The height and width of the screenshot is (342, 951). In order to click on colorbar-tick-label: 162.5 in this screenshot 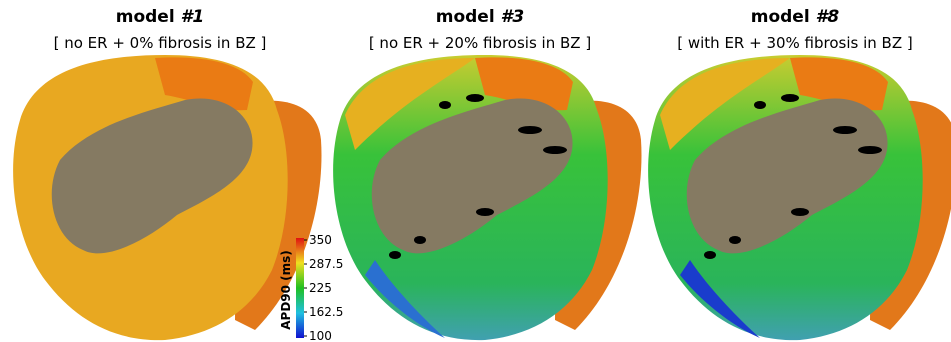, I will do `click(326, 312)`.